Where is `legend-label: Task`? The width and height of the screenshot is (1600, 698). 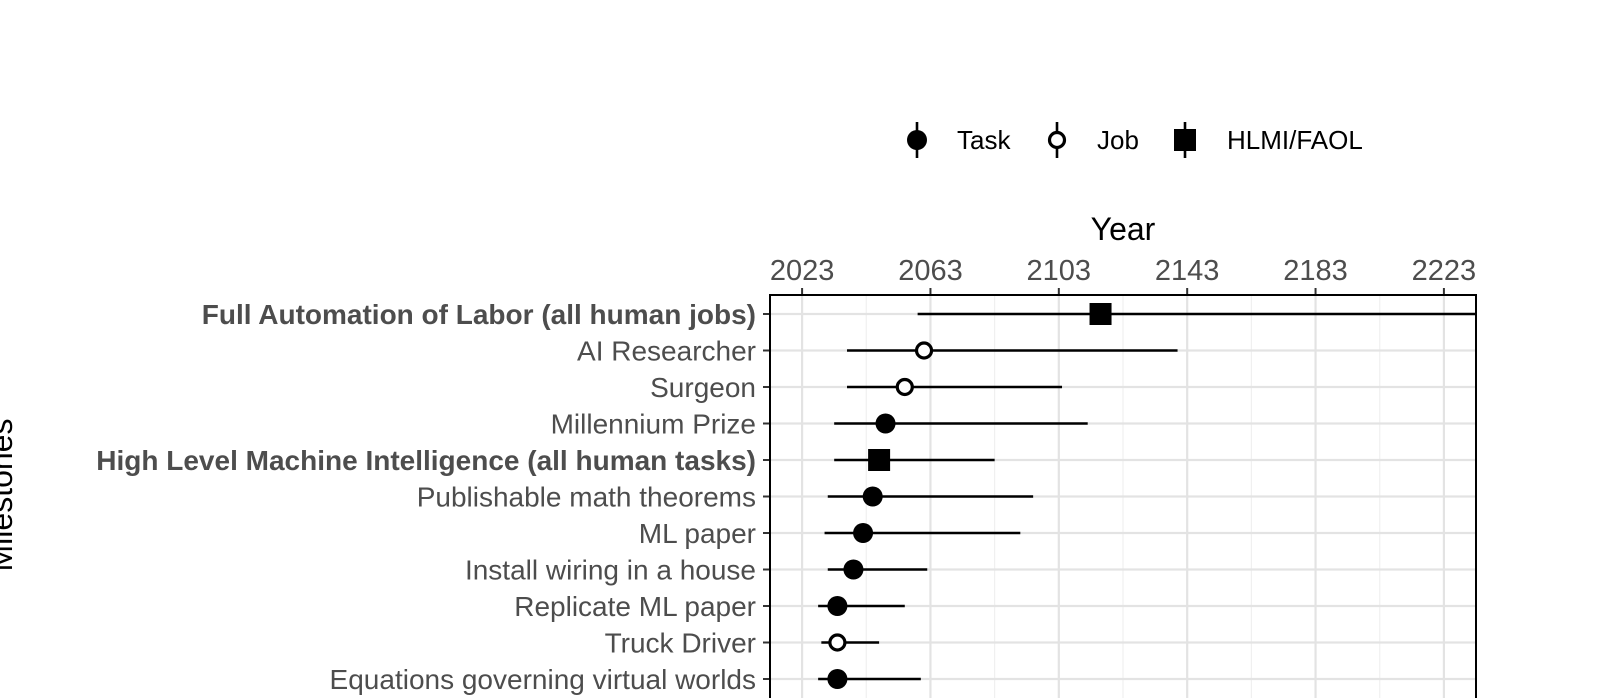 legend-label: Task is located at coordinates (984, 140).